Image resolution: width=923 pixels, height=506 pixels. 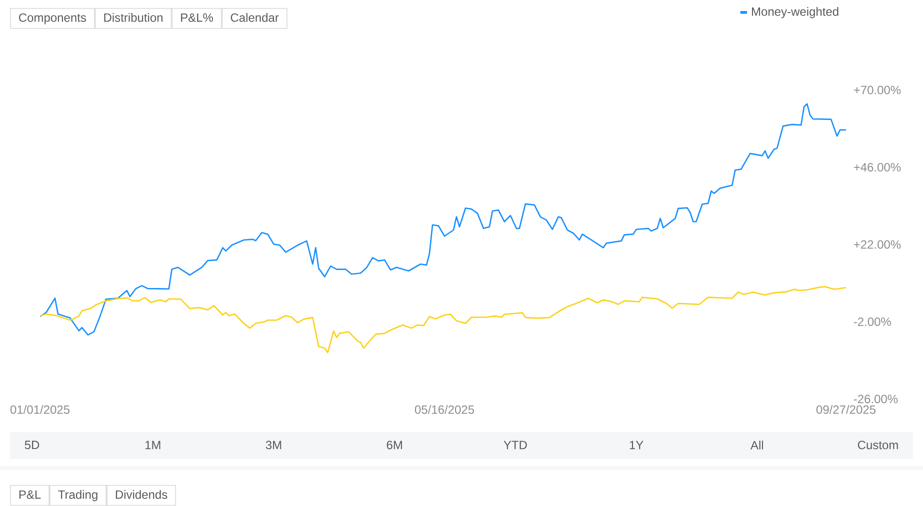 What do you see at coordinates (254, 17) in the screenshot?
I see `text: Calendar` at bounding box center [254, 17].